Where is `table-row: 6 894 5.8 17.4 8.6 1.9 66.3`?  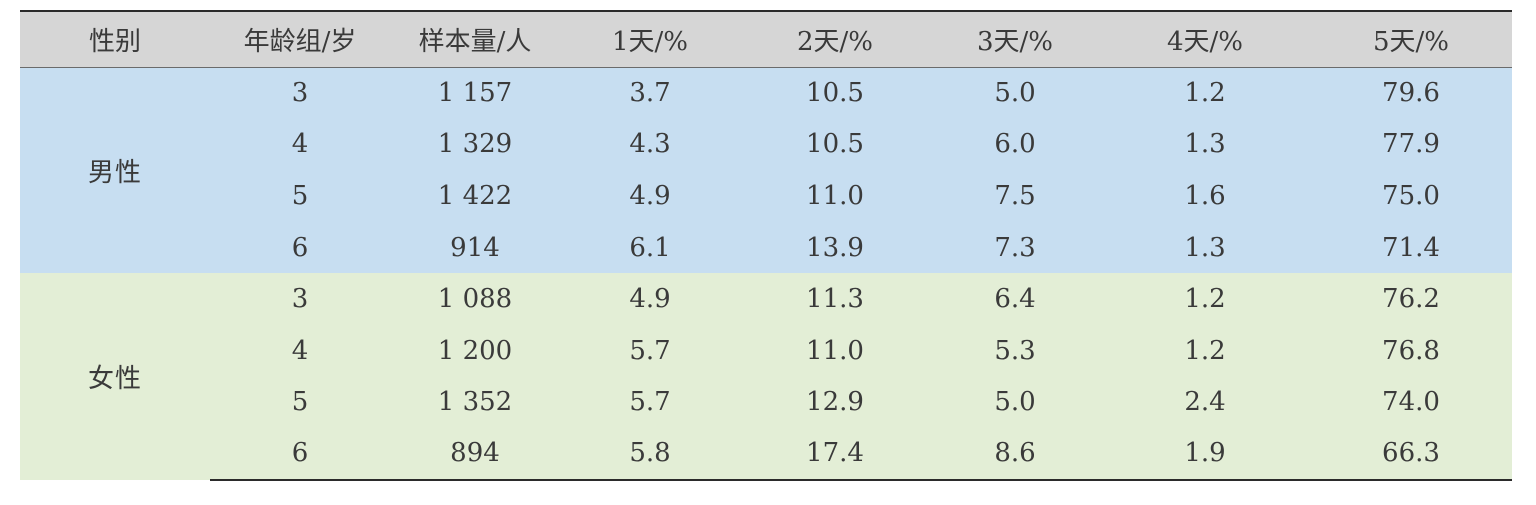
table-row: 6 894 5.8 17.4 8.6 1.9 66.3 is located at coordinates (766, 454).